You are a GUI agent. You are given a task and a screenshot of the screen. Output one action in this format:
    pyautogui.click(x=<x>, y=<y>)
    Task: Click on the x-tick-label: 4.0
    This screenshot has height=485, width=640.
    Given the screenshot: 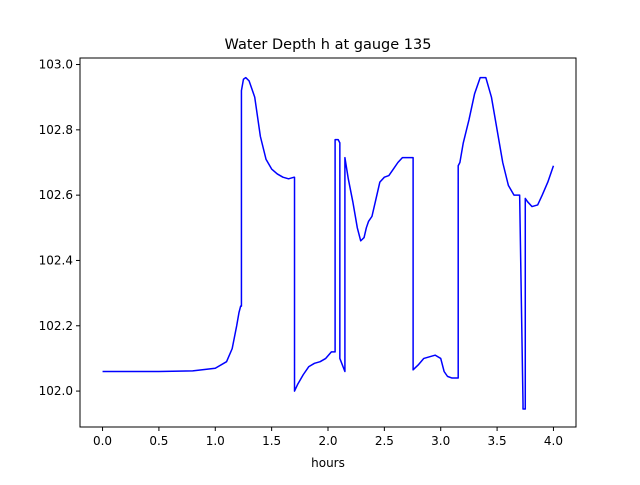 What is the action you would take?
    pyautogui.click(x=553, y=441)
    